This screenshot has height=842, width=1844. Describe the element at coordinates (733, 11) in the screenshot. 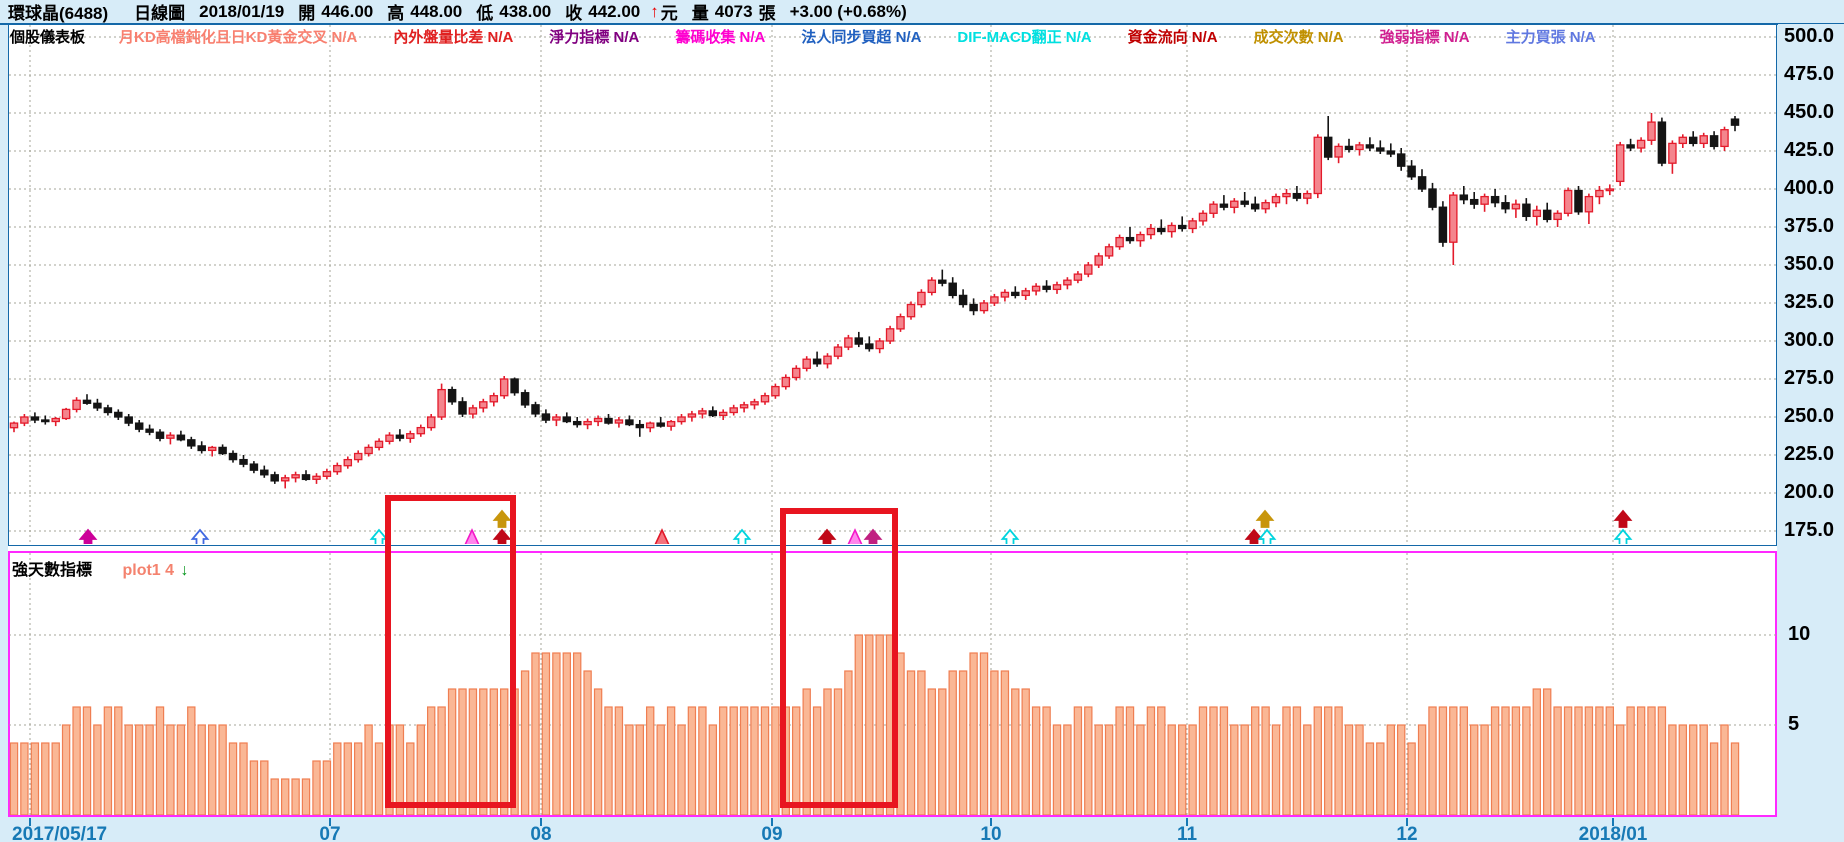

I see `volume-value: 4073` at that location.